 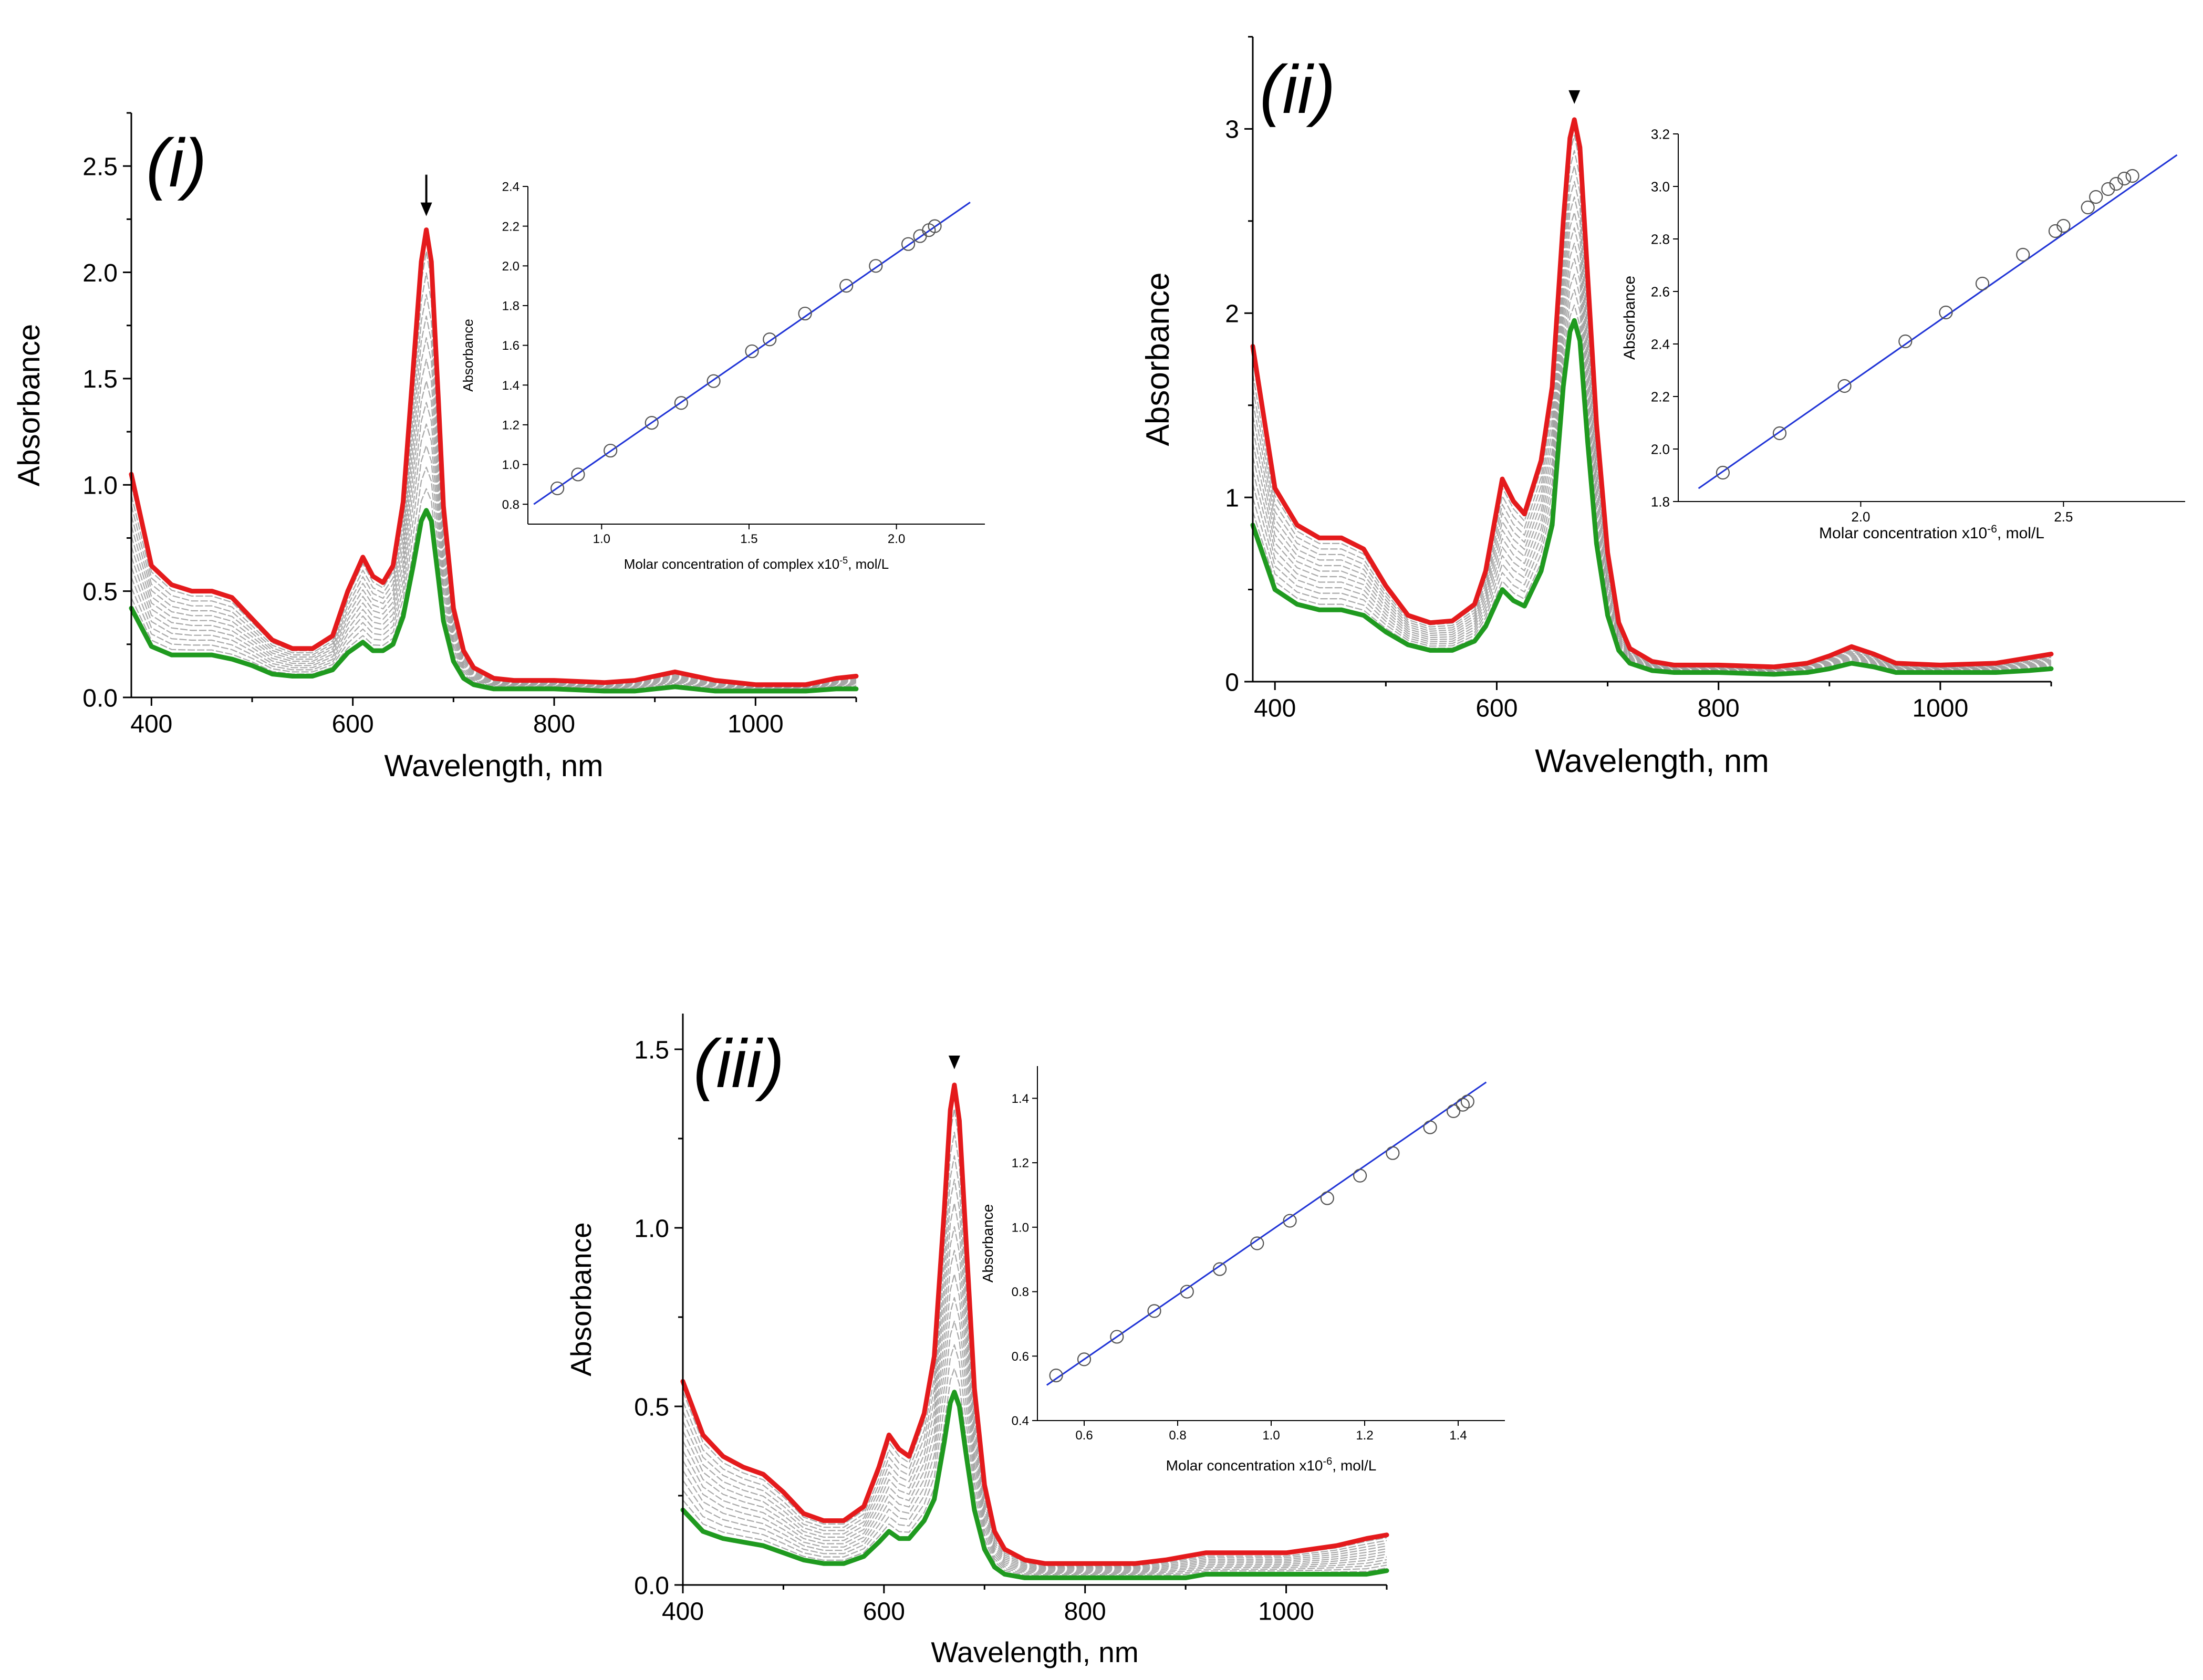 I want to click on y-tick-label: 2.5, so click(x=100, y=167).